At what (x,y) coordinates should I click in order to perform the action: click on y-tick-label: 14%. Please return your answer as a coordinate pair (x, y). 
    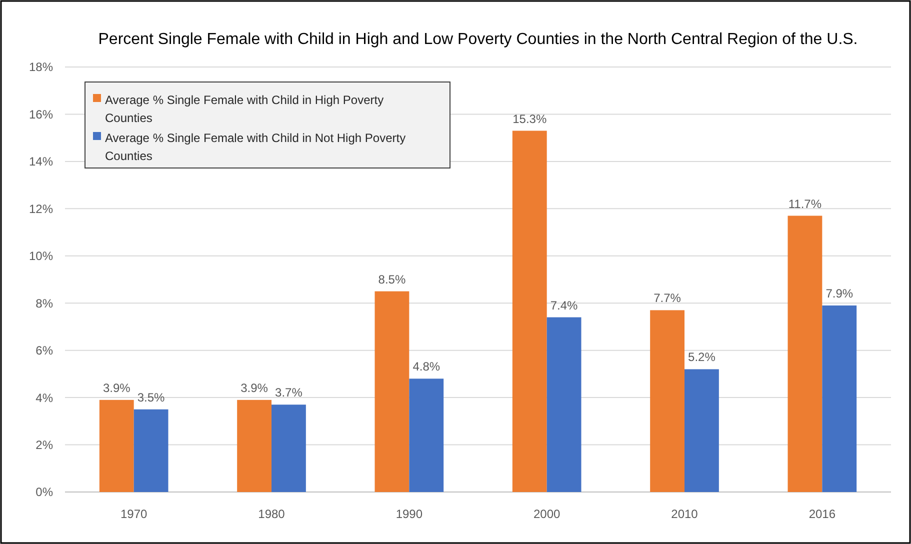
    Looking at the image, I should click on (41, 161).